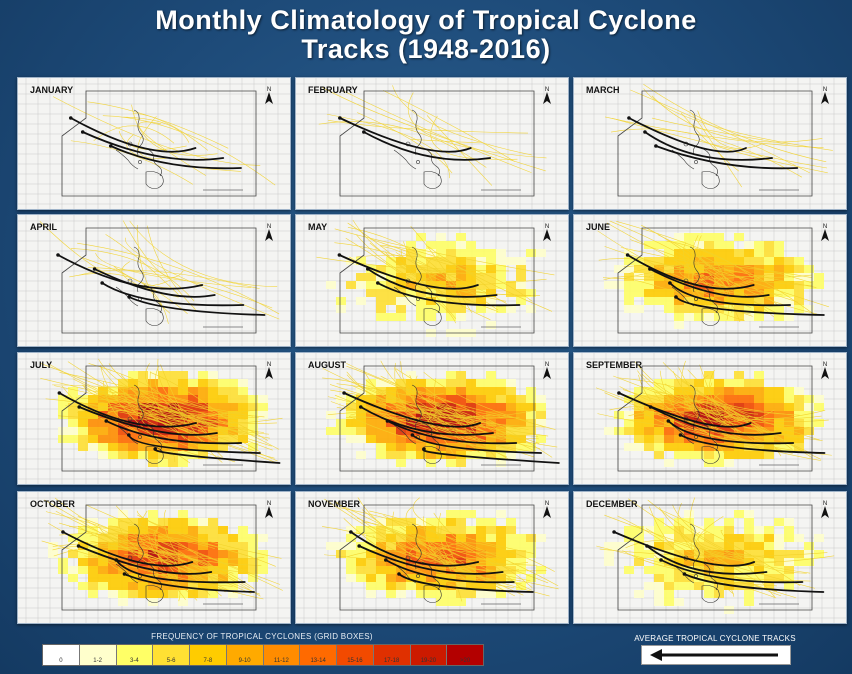  I want to click on legend-class-label: 1-2, so click(97, 661).